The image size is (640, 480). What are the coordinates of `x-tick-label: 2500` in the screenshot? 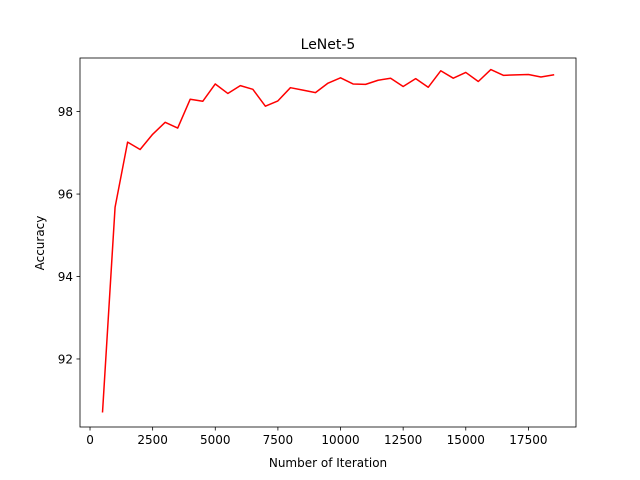 It's located at (152, 440).